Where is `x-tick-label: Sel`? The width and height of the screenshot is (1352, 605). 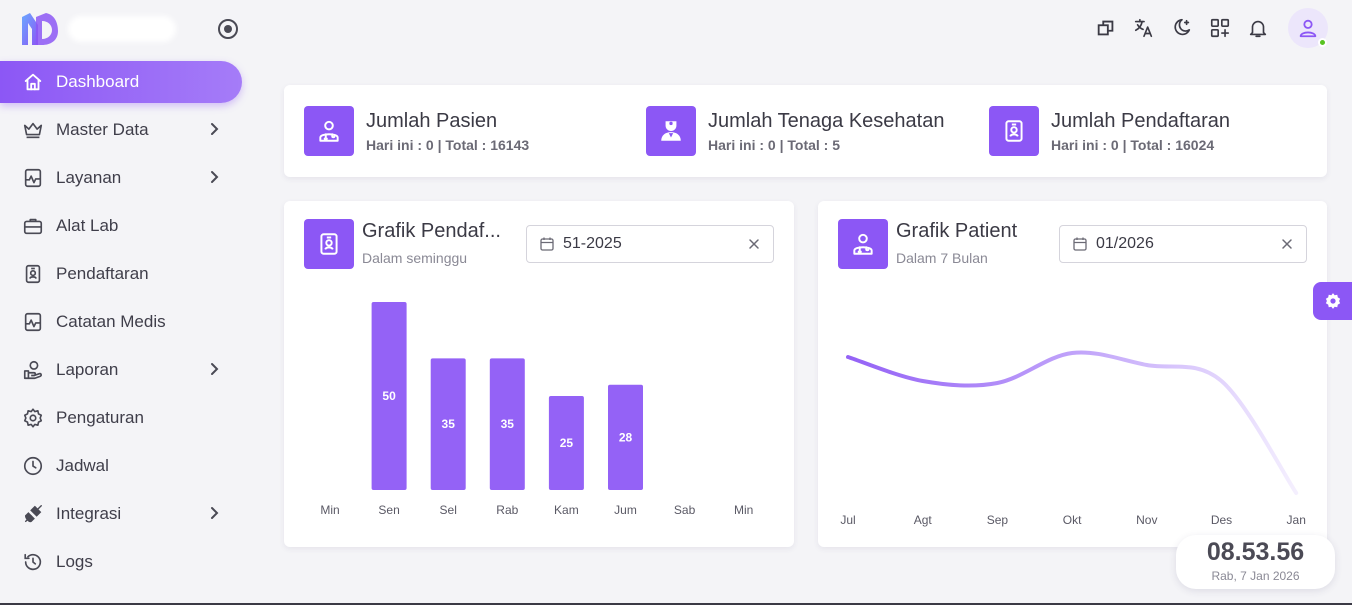 x-tick-label: Sel is located at coordinates (448, 510).